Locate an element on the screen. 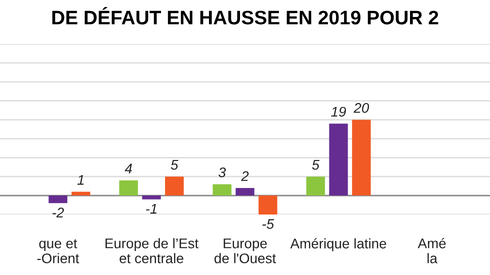 The height and width of the screenshot is (275, 490). x-tick-label: Europe de l'Ouest is located at coordinates (245, 251).